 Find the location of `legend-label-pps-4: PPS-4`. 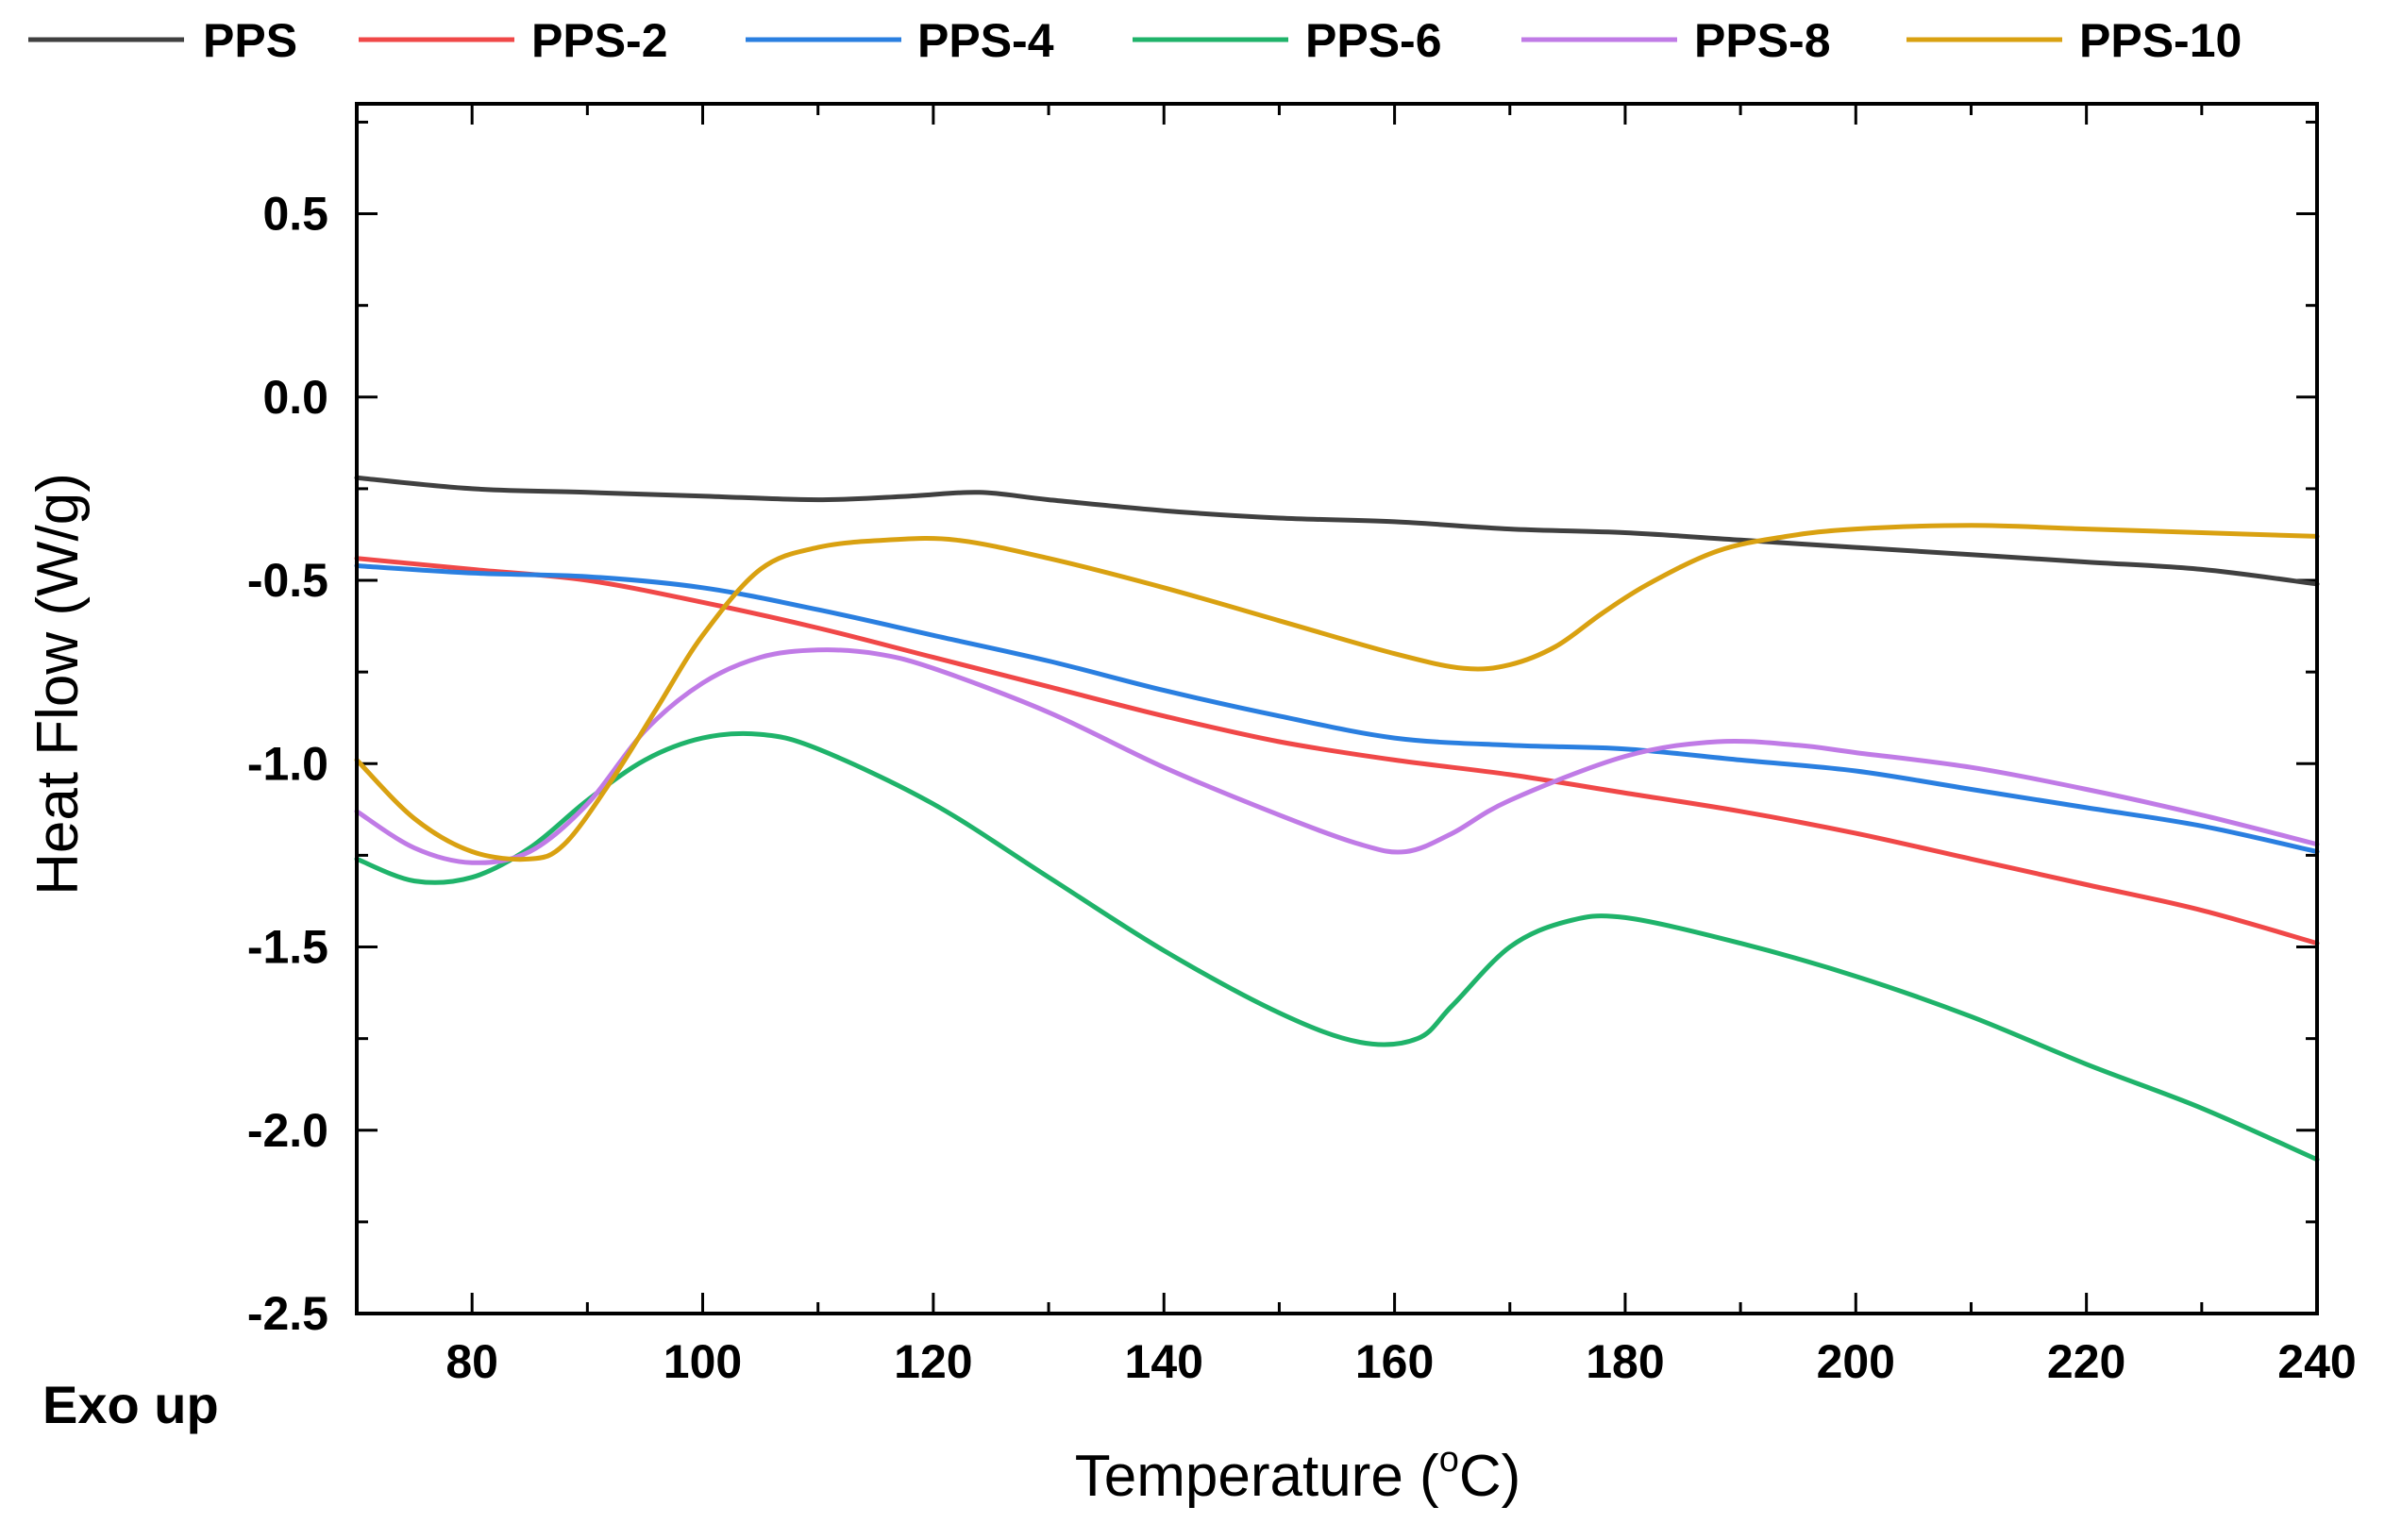

legend-label-pps-4: PPS-4 is located at coordinates (986, 40).